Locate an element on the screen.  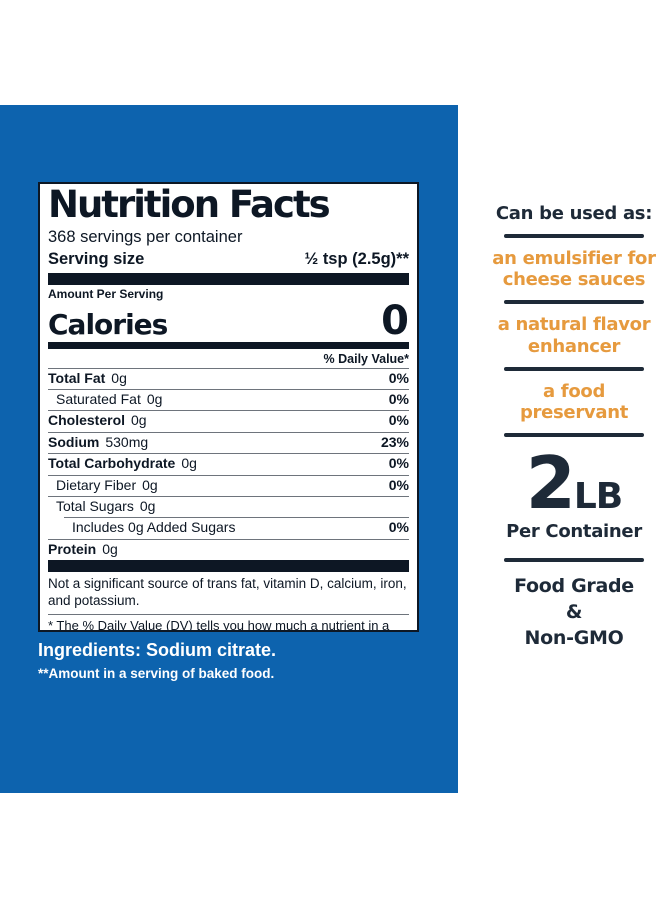
amount-per-serving-label: Amount Per Serving is located at coordinates (106, 293).